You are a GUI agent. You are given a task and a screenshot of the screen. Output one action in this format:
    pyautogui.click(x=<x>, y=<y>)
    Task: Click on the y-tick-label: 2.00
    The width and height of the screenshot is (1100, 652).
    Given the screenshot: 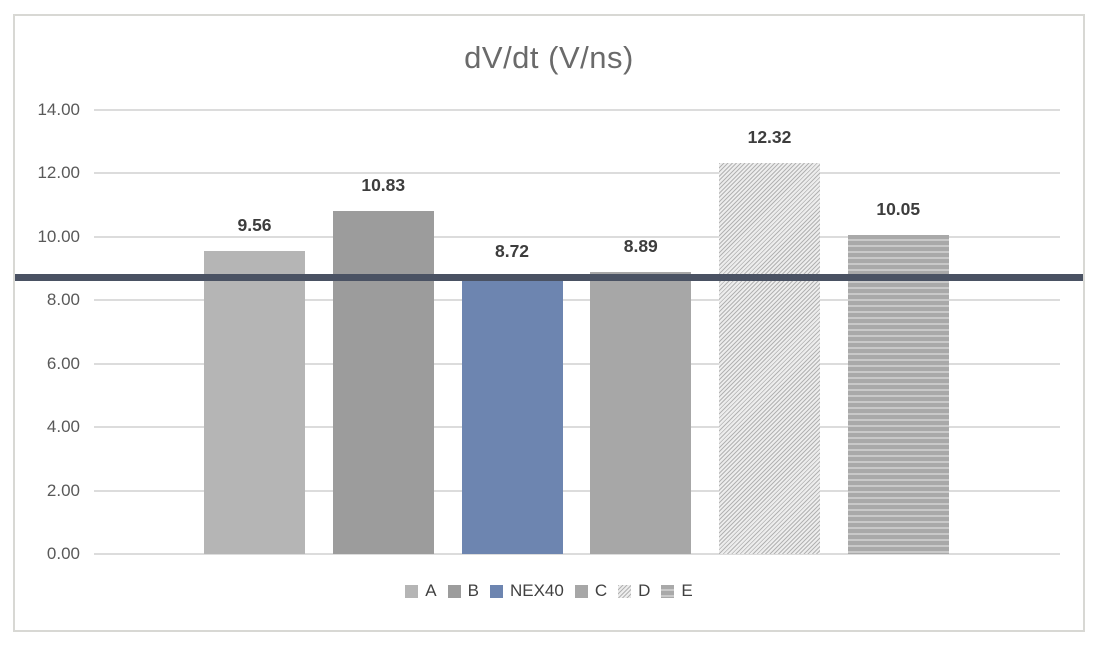 What is the action you would take?
    pyautogui.click(x=63, y=490)
    